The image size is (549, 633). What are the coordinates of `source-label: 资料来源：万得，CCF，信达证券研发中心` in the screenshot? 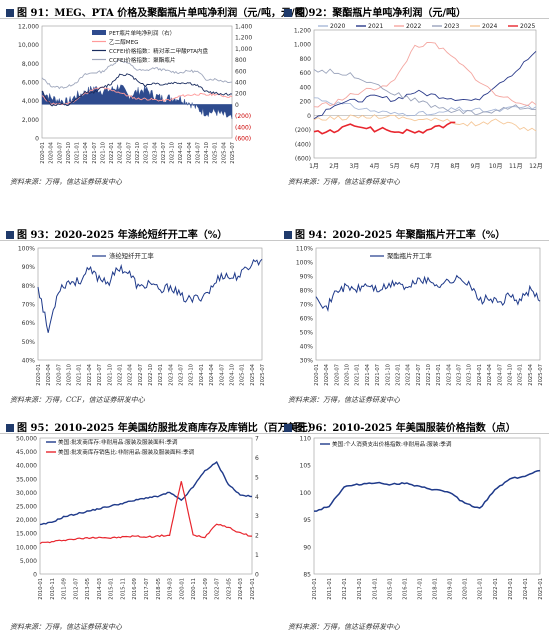 It's located at (77, 400).